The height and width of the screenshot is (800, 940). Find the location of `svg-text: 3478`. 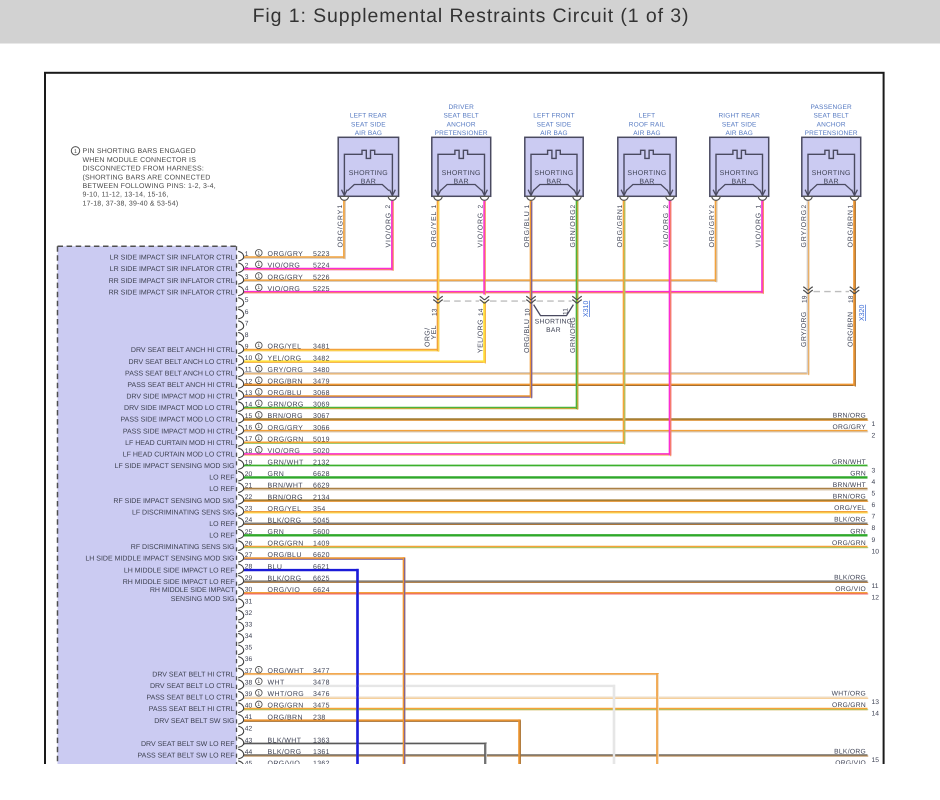

svg-text: 3478 is located at coordinates (321, 683).